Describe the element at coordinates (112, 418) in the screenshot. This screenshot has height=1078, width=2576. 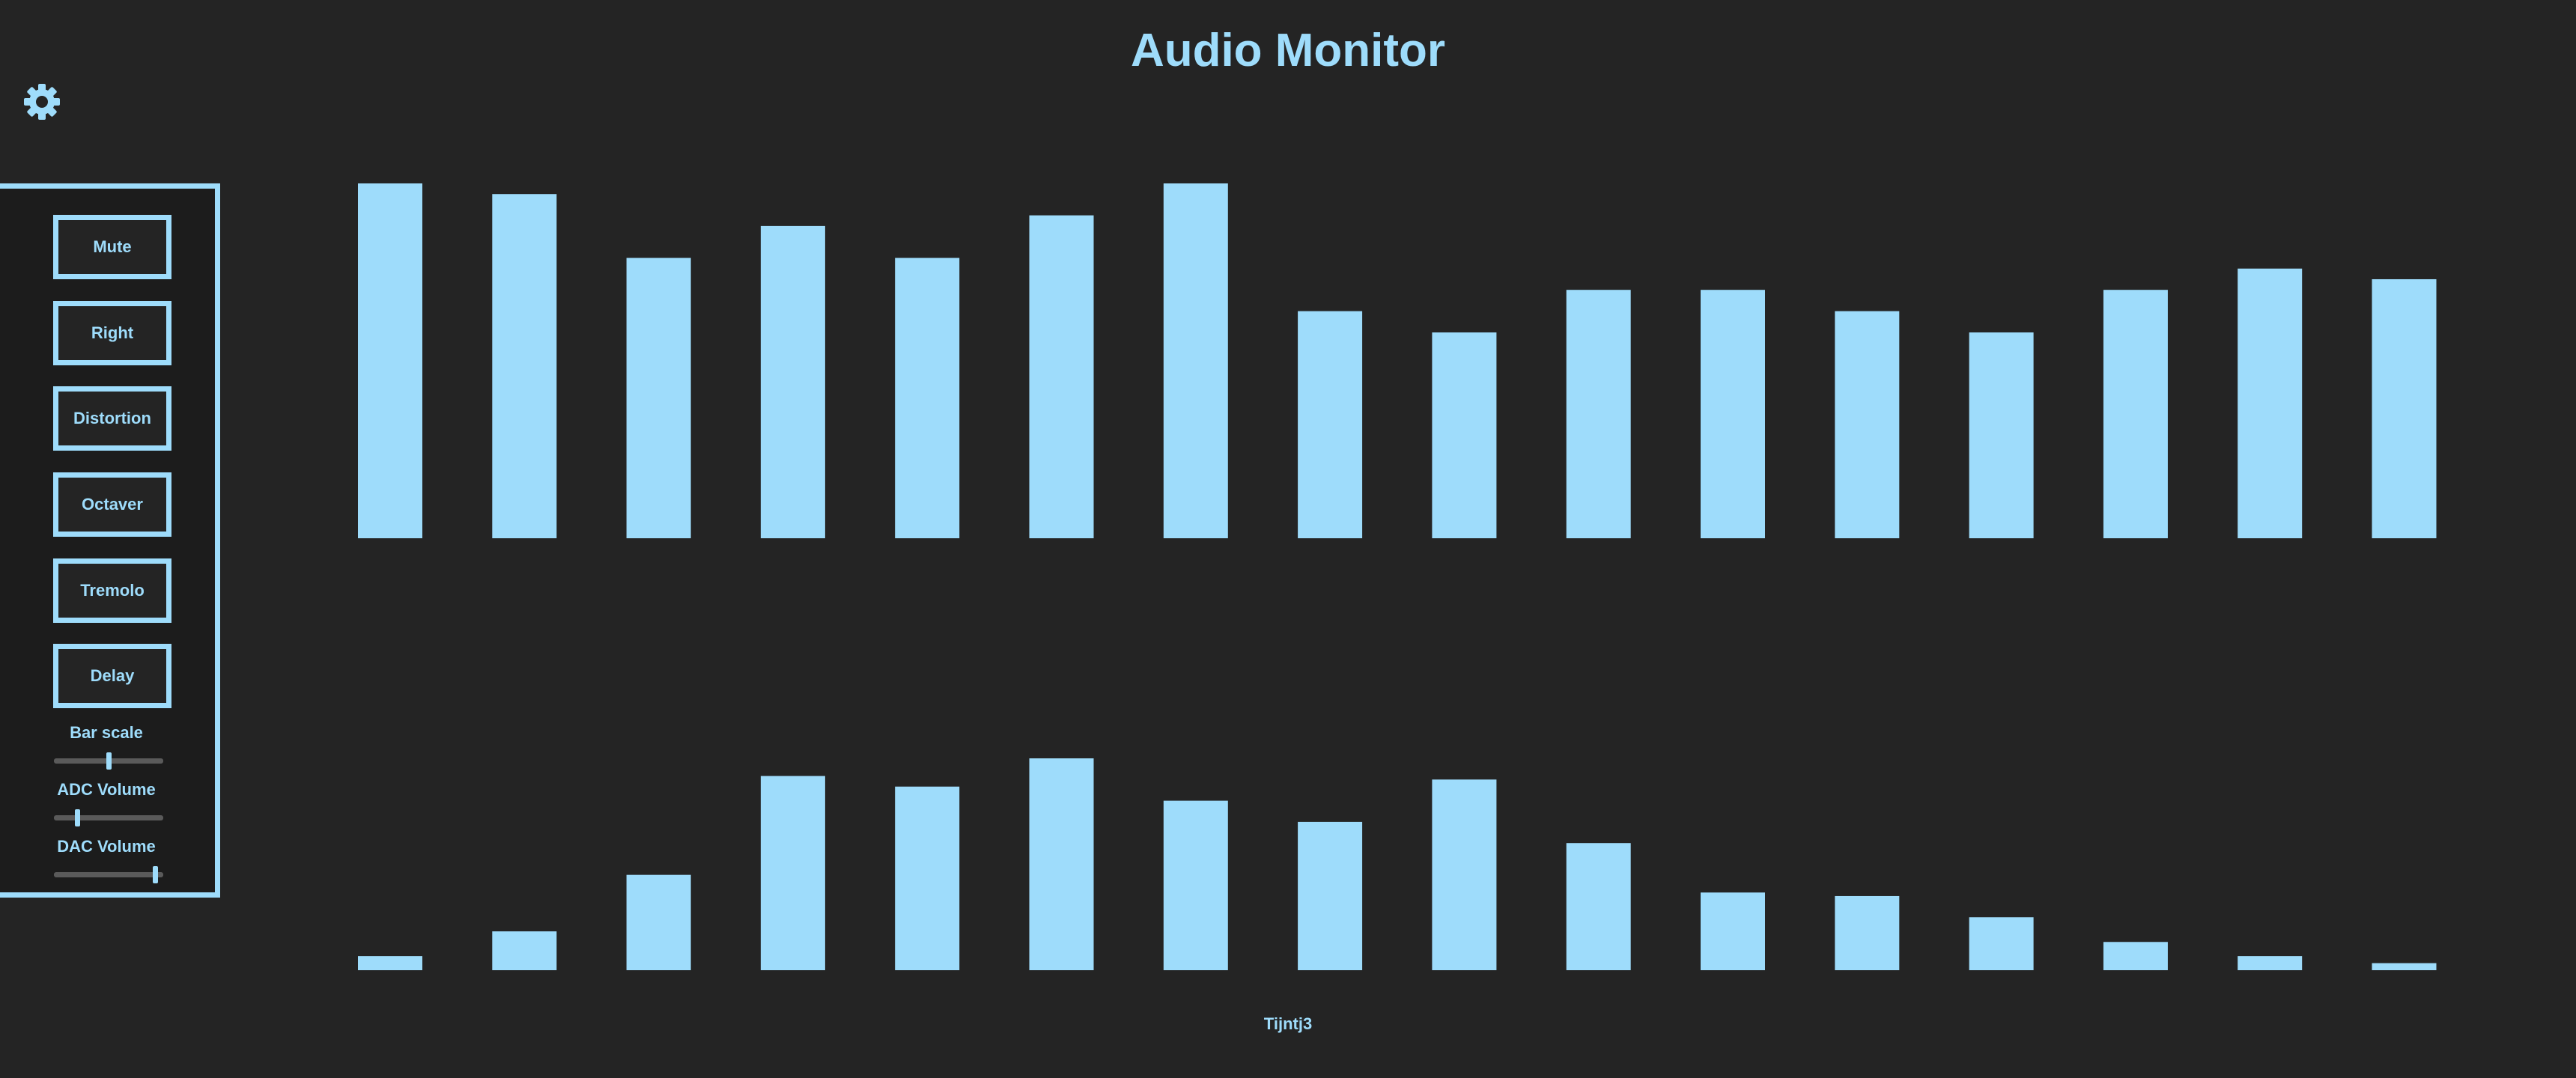
I see `distortion-button: Distortion` at that location.